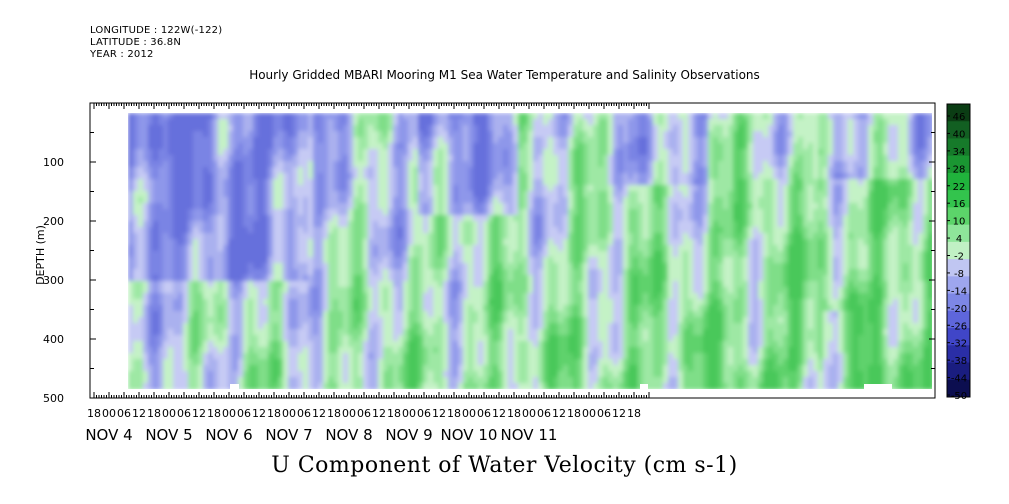  I want to click on colorbar-label: -44, so click(959, 379).